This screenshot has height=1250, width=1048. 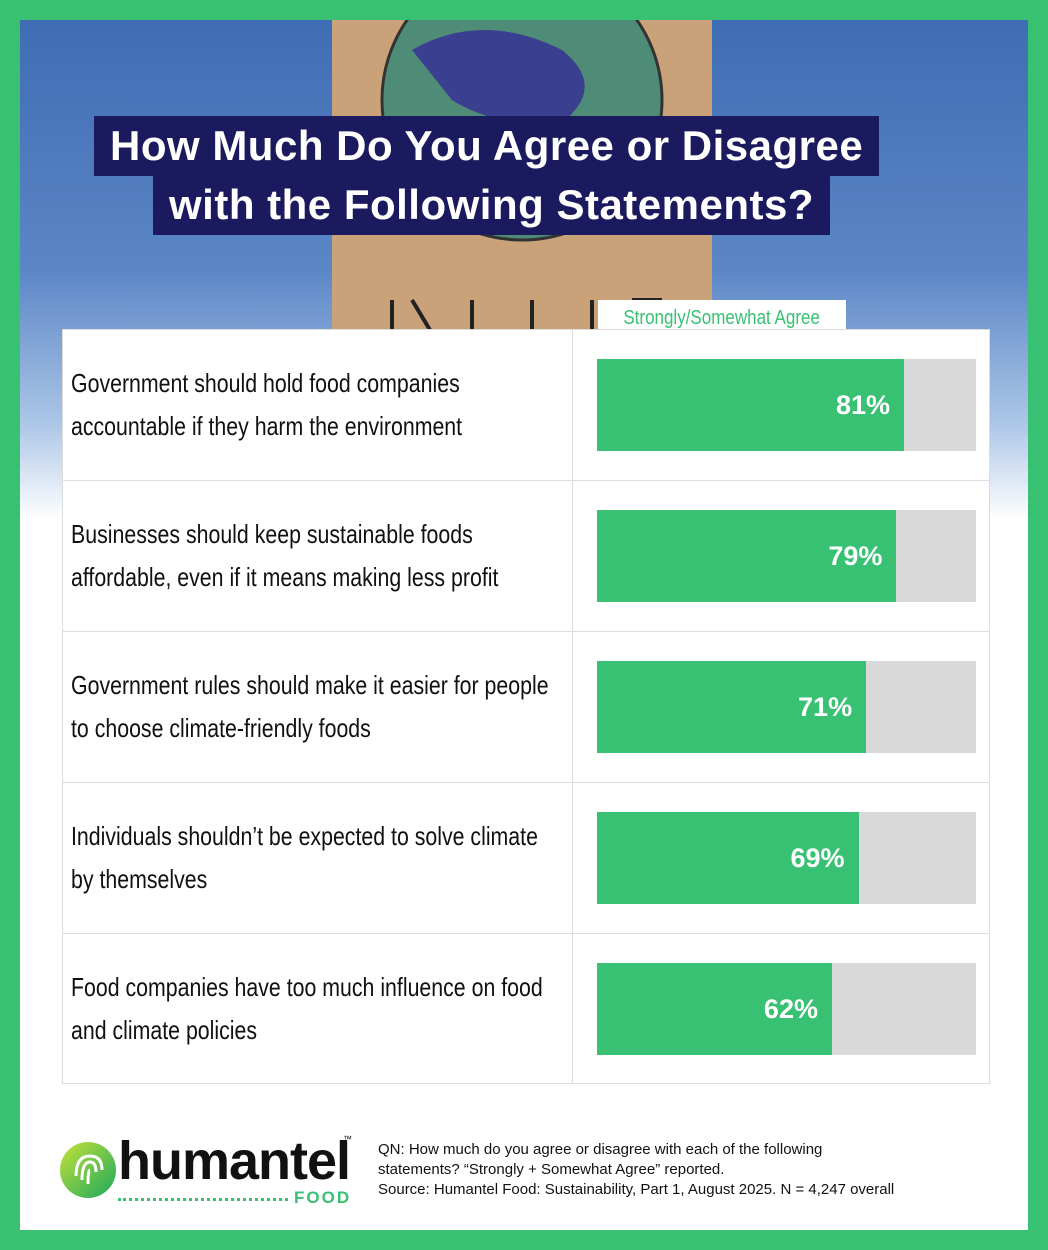 I want to click on bar-track: 71%, so click(x=786, y=707).